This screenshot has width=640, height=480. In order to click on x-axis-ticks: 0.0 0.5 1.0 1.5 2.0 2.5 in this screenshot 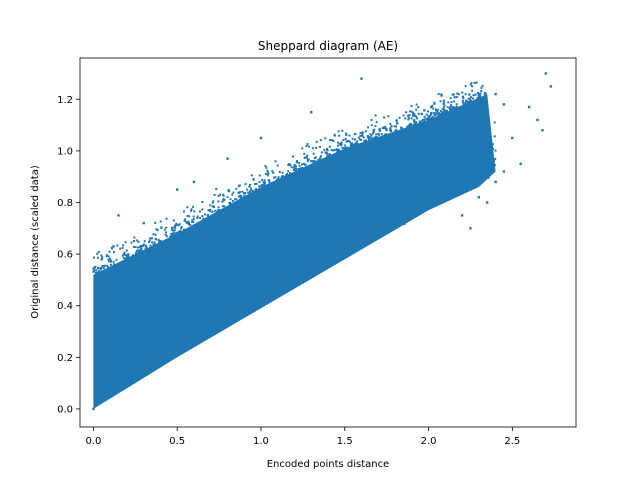, I will do `click(302, 437)`.